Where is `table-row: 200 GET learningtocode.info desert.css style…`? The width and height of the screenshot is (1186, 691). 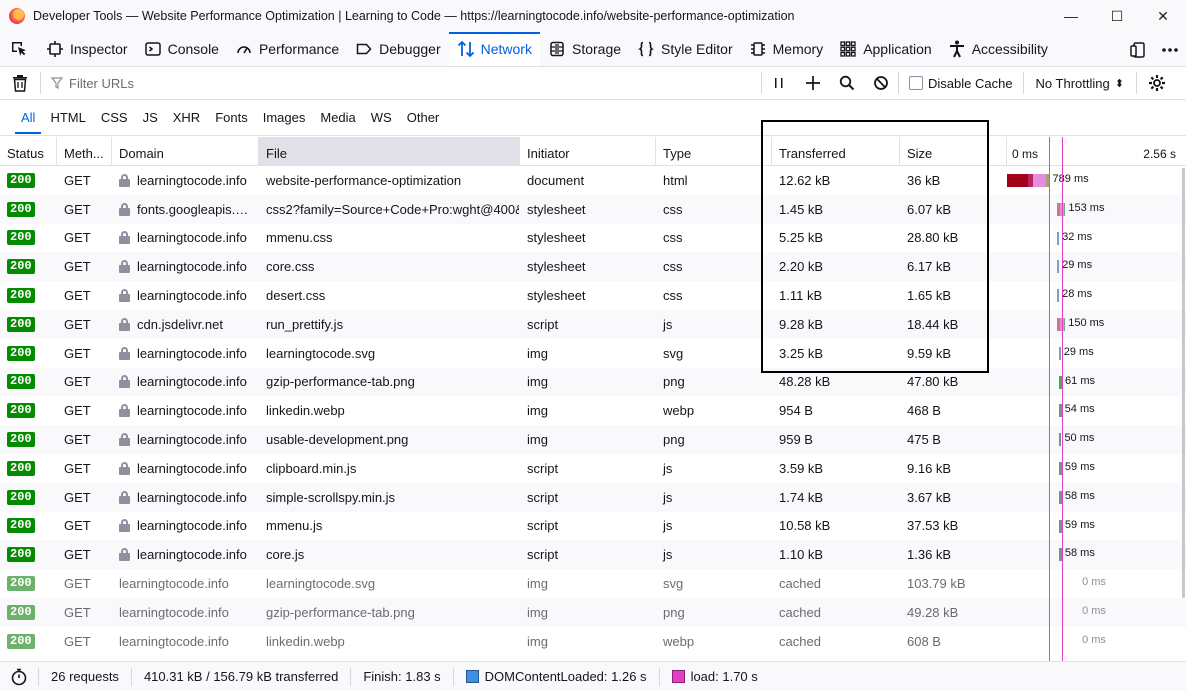
table-row: 200 GET learningtocode.info desert.css style… is located at coordinates (593, 295).